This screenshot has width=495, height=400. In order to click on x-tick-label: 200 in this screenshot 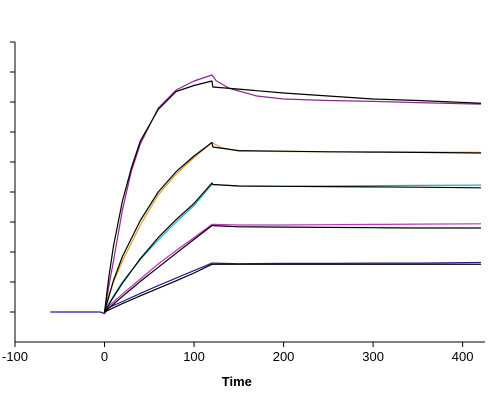, I will do `click(284, 356)`.